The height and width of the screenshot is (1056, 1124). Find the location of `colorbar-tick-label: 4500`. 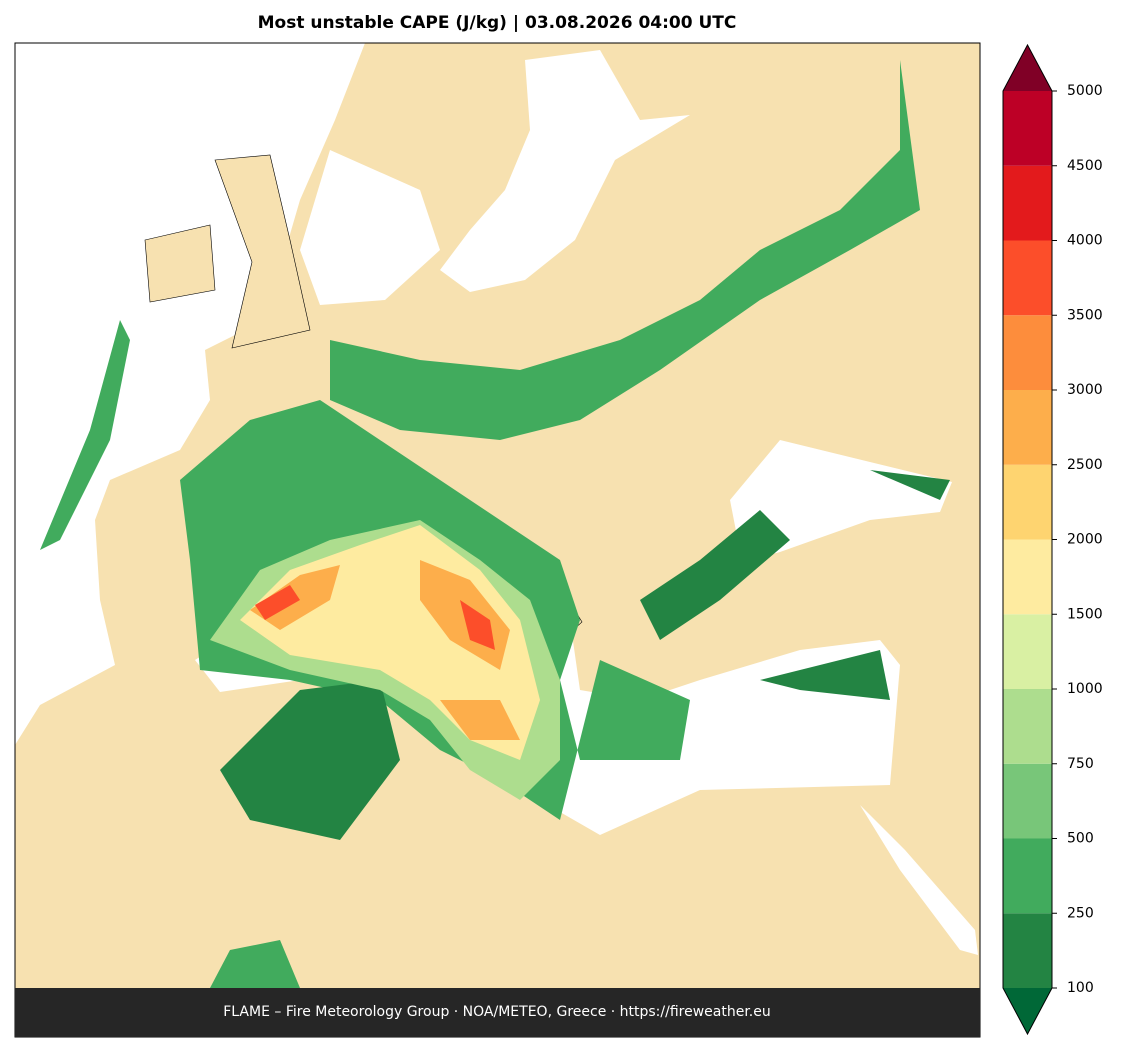

colorbar-tick-label: 4500 is located at coordinates (1085, 166).